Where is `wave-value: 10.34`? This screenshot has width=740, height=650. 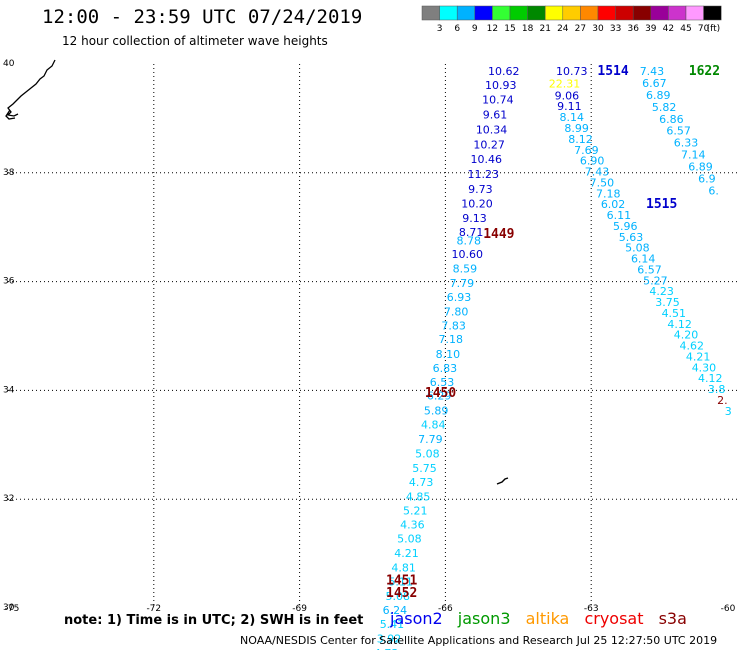
wave-value: 10.34 is located at coordinates (492, 130).